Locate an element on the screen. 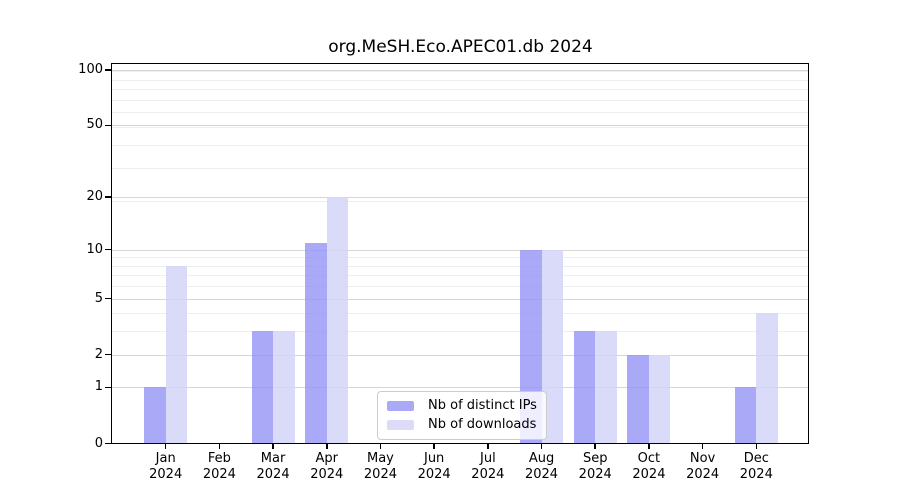 This screenshot has height=500, width=900. bar-distinct-ips-sep is located at coordinates (584, 387).